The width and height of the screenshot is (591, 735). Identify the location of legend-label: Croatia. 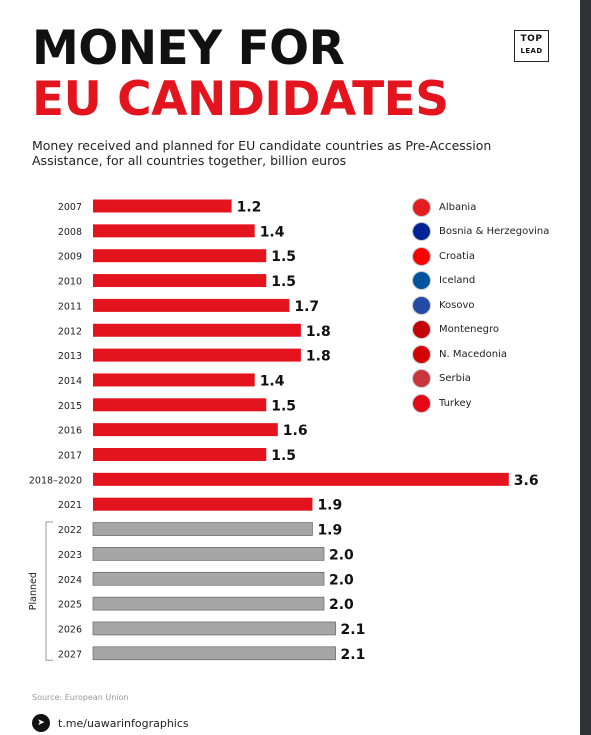
(457, 256).